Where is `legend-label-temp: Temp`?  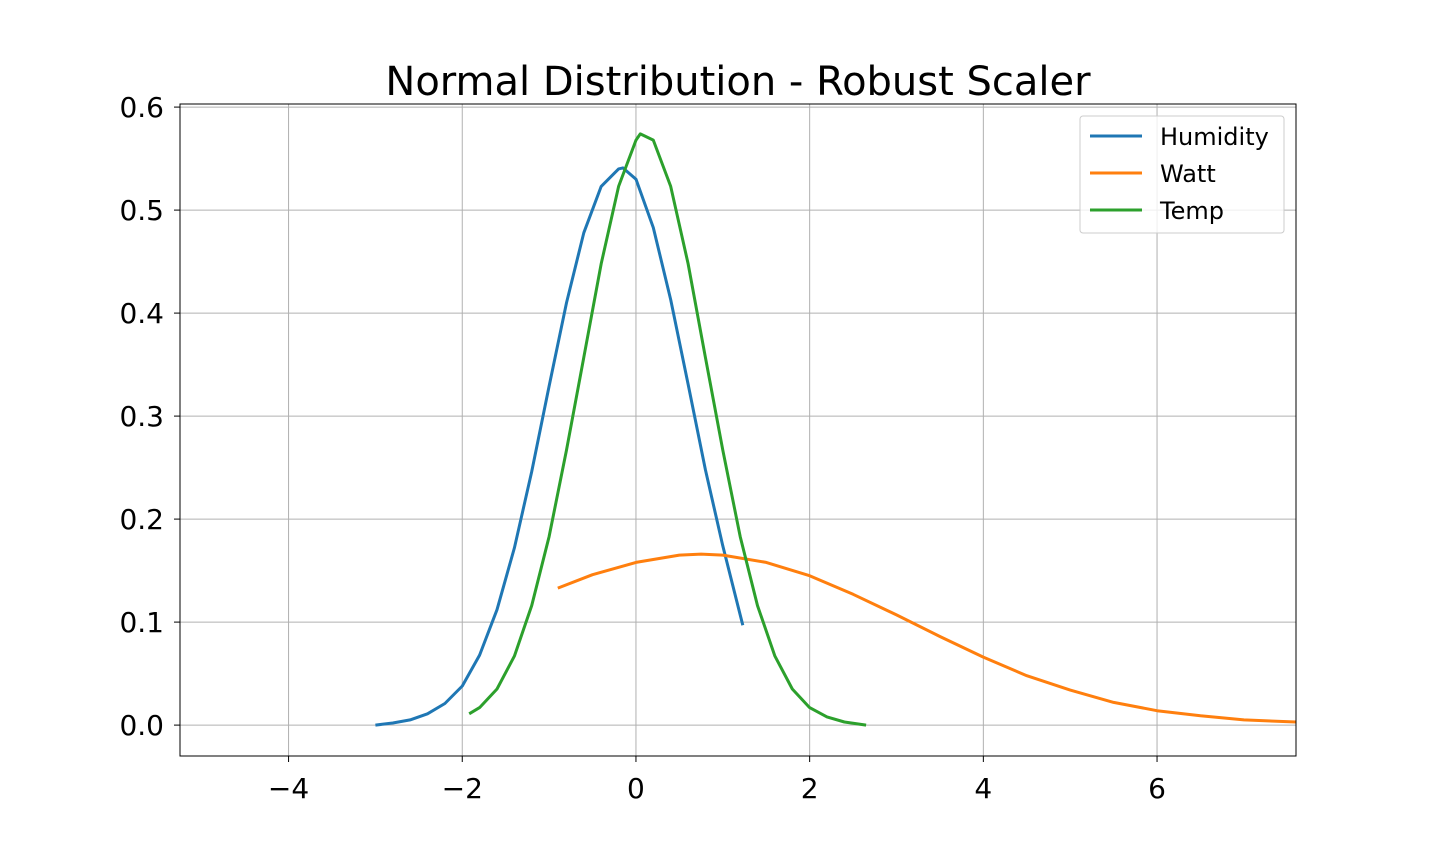 legend-label-temp: Temp is located at coordinates (1191, 211).